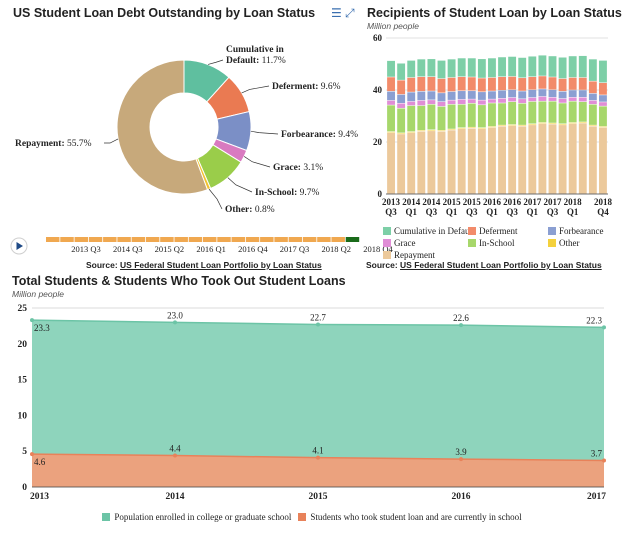 This screenshot has height=535, width=624. What do you see at coordinates (162, 127) in the screenshot?
I see `donut-slice-repayment` at bounding box center [162, 127].